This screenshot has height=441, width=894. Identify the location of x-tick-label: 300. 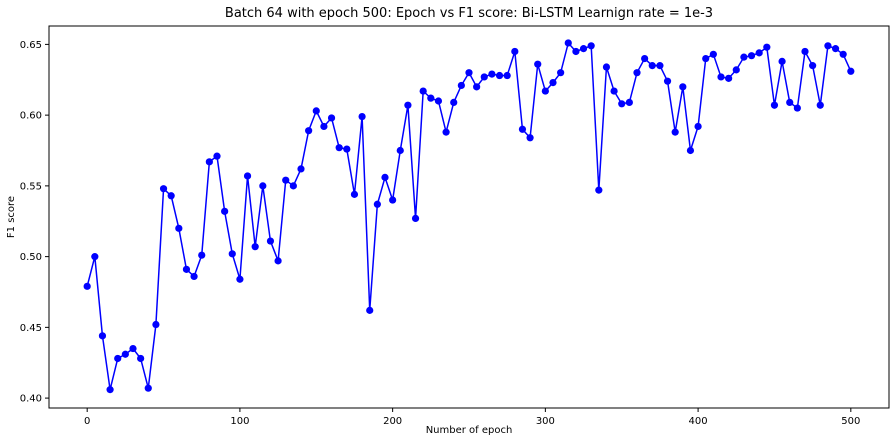
(545, 421).